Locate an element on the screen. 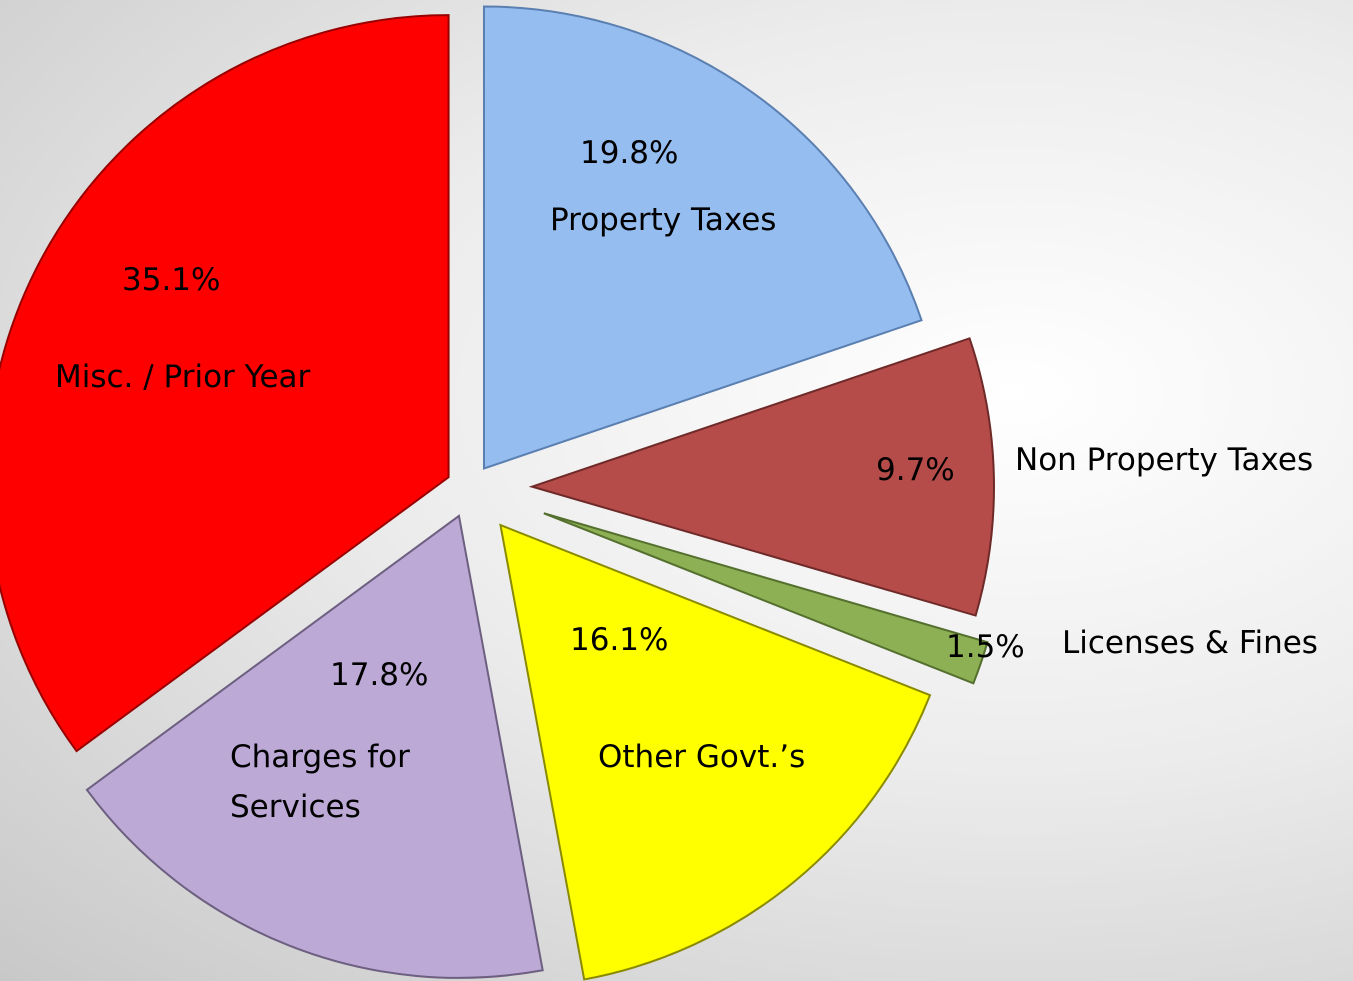  data-label: 17.8% is located at coordinates (379, 675).